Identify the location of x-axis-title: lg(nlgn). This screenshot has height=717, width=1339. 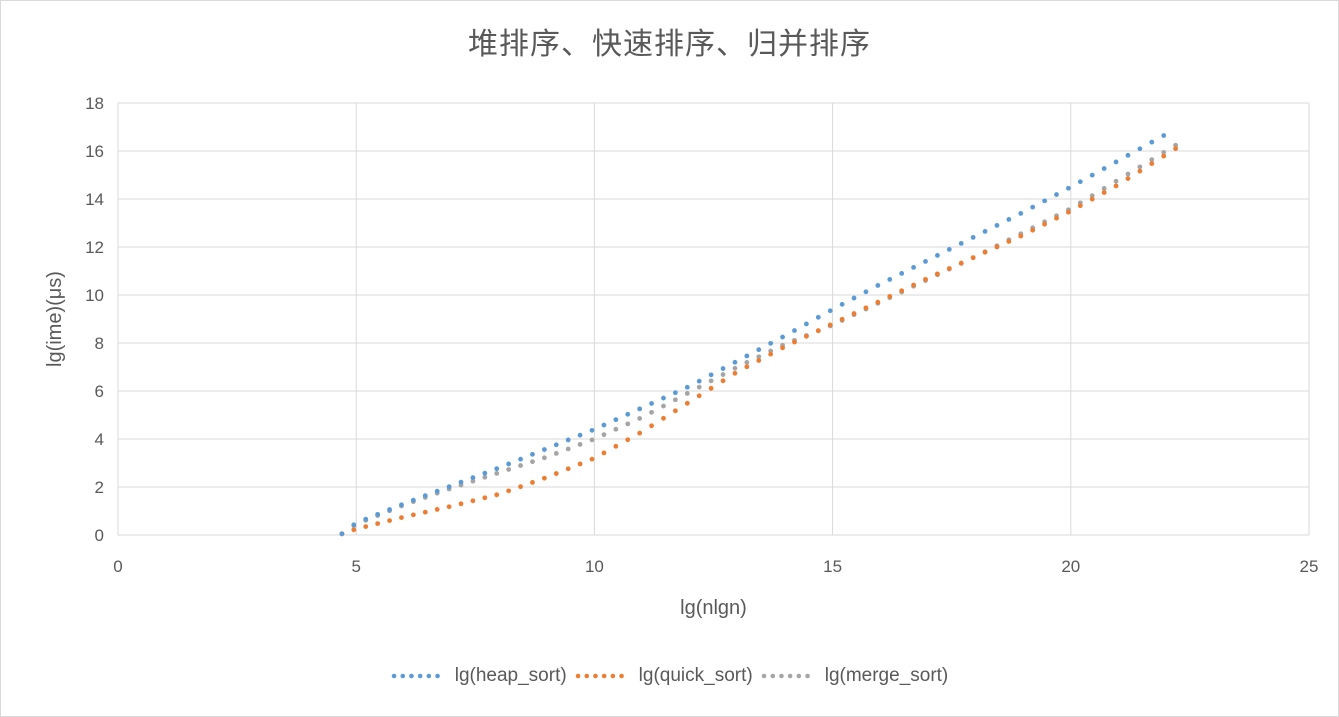
(713, 608).